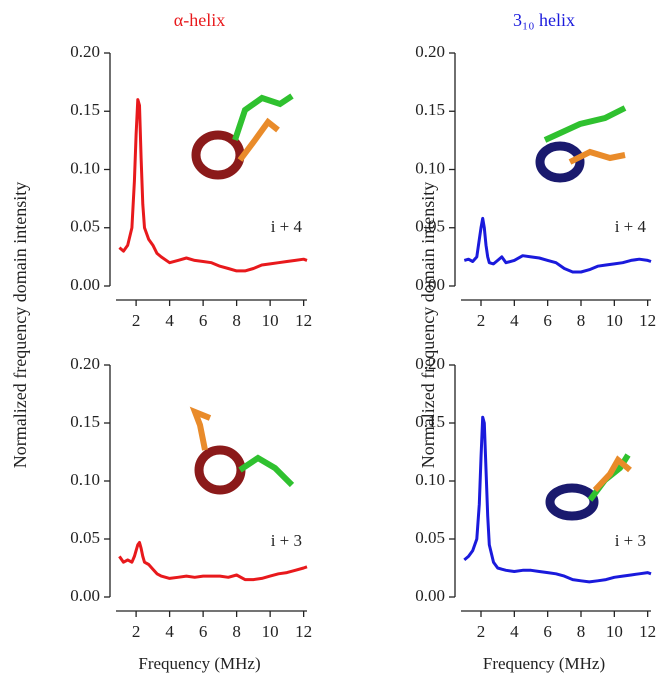 This screenshot has height=692, width=671. What do you see at coordinates (199, 20) in the screenshot?
I see `chart-title: α-helix` at bounding box center [199, 20].